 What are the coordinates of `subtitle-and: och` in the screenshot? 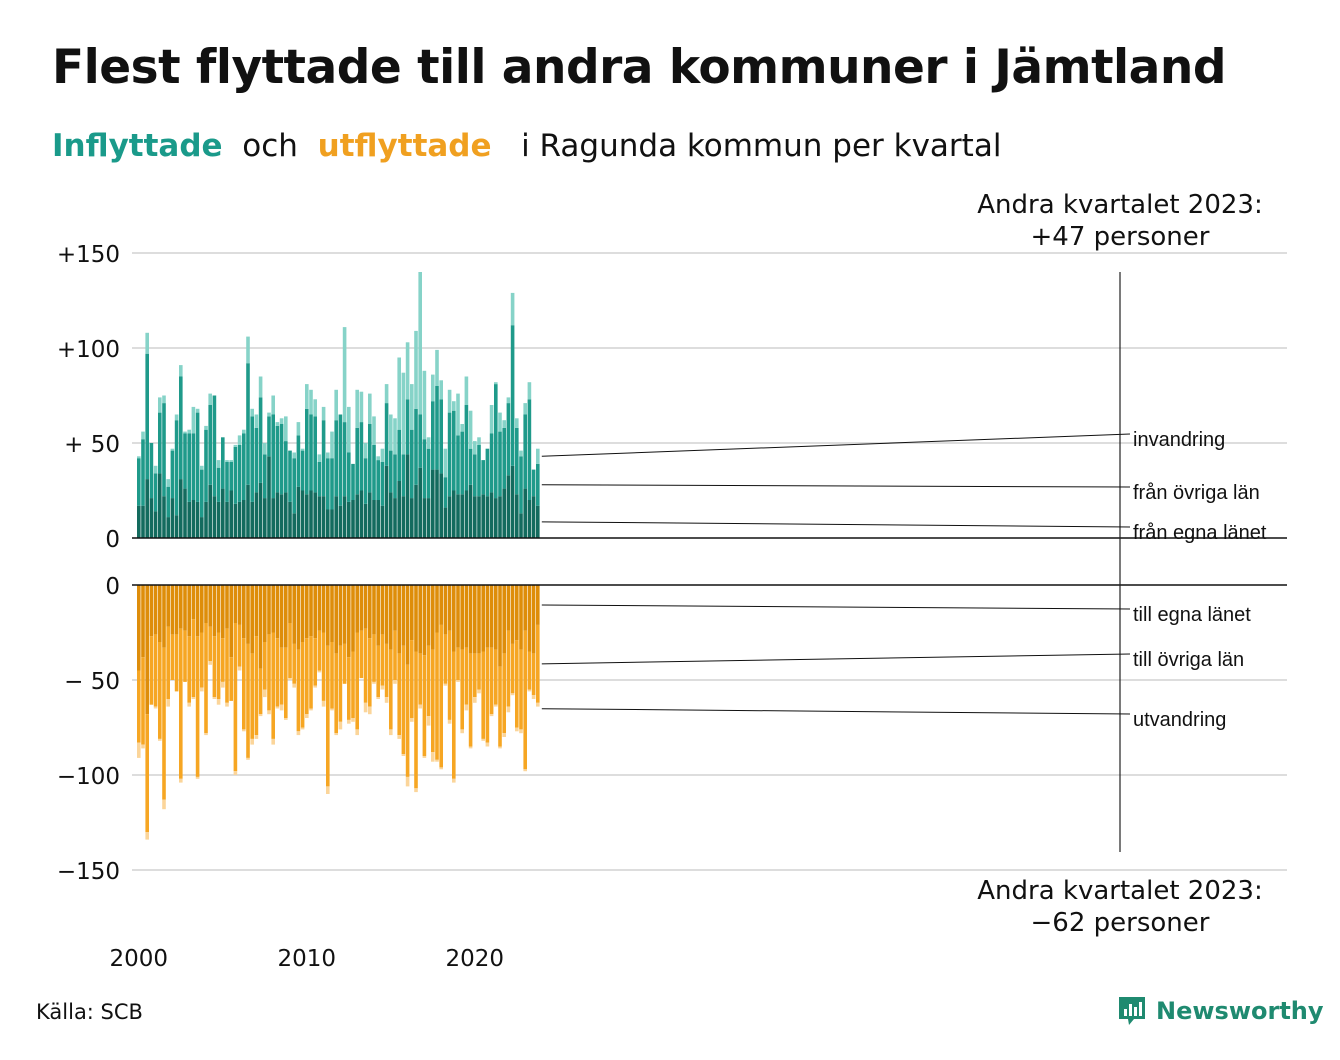 It's located at (270, 146).